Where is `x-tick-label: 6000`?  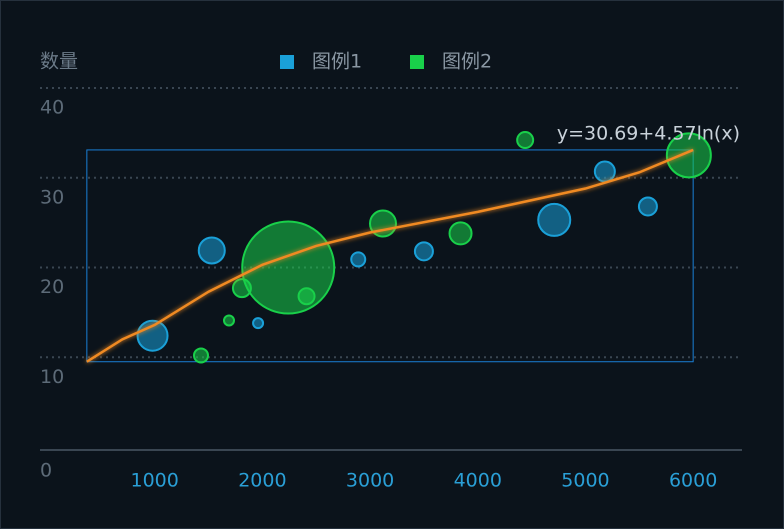 x-tick-label: 6000 is located at coordinates (693, 481).